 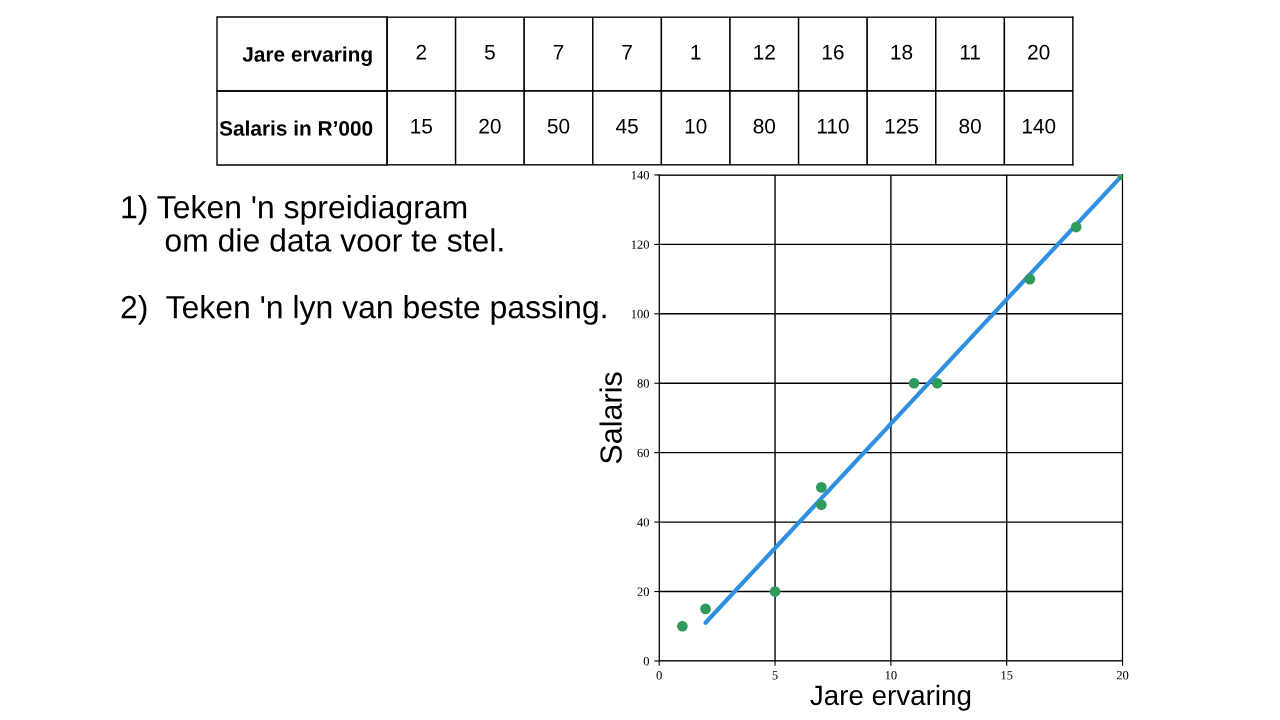 What do you see at coordinates (890, 697) in the screenshot?
I see `x-axis-title: Jare ervaring` at bounding box center [890, 697].